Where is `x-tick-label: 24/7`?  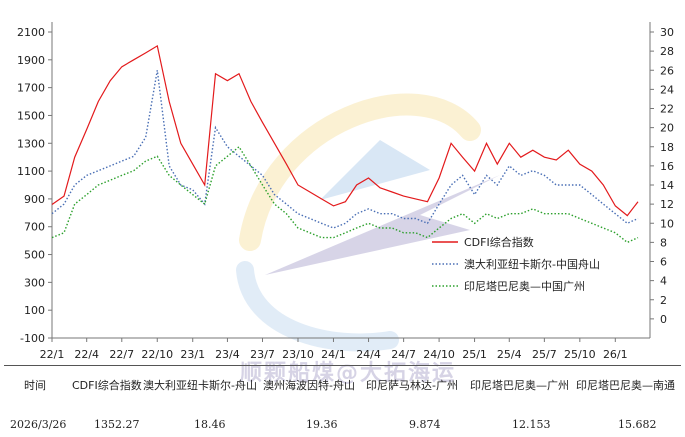 x-tick-label: 24/7 is located at coordinates (403, 354).